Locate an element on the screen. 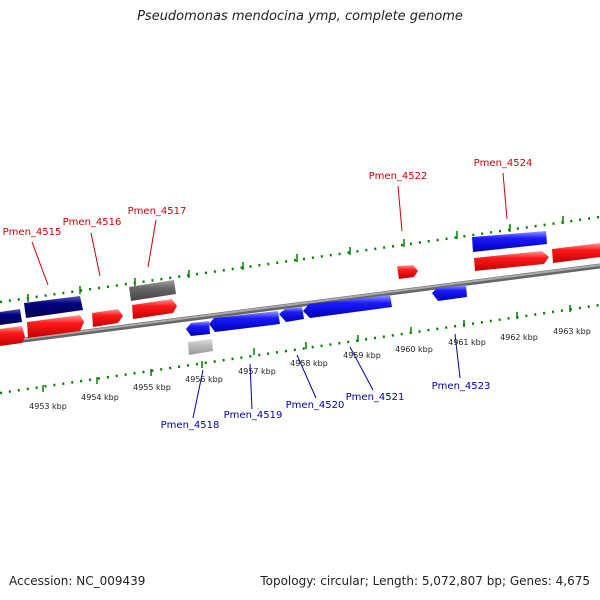 This screenshot has width=600, height=600. kbp-label: 4955 kbp is located at coordinates (152, 387).